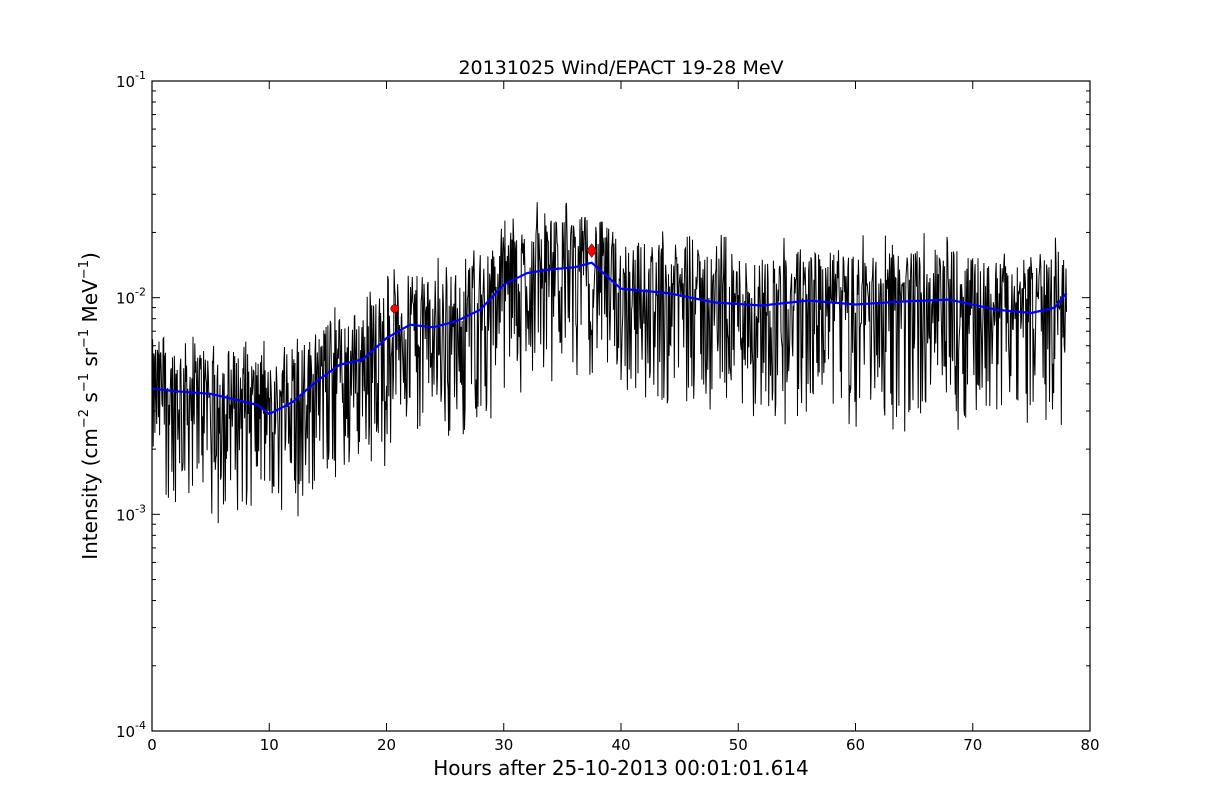  What do you see at coordinates (394, 308) in the screenshot?
I see `onset-marker` at bounding box center [394, 308].